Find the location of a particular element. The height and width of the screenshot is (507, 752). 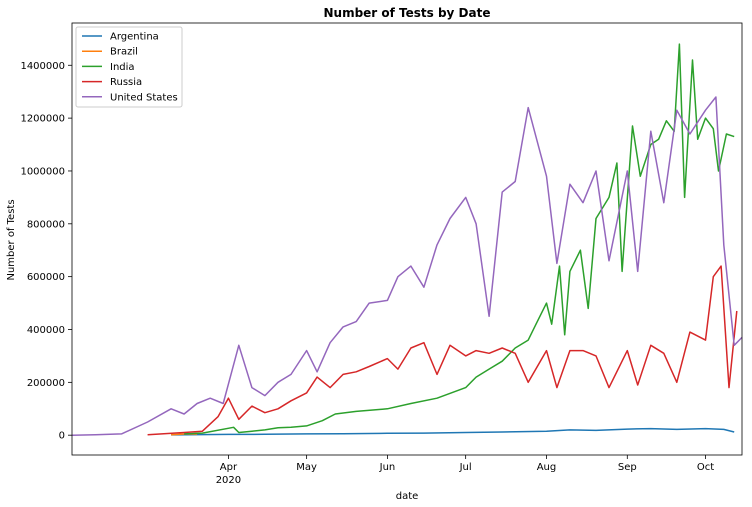

x-axis-label: date is located at coordinates (407, 496).